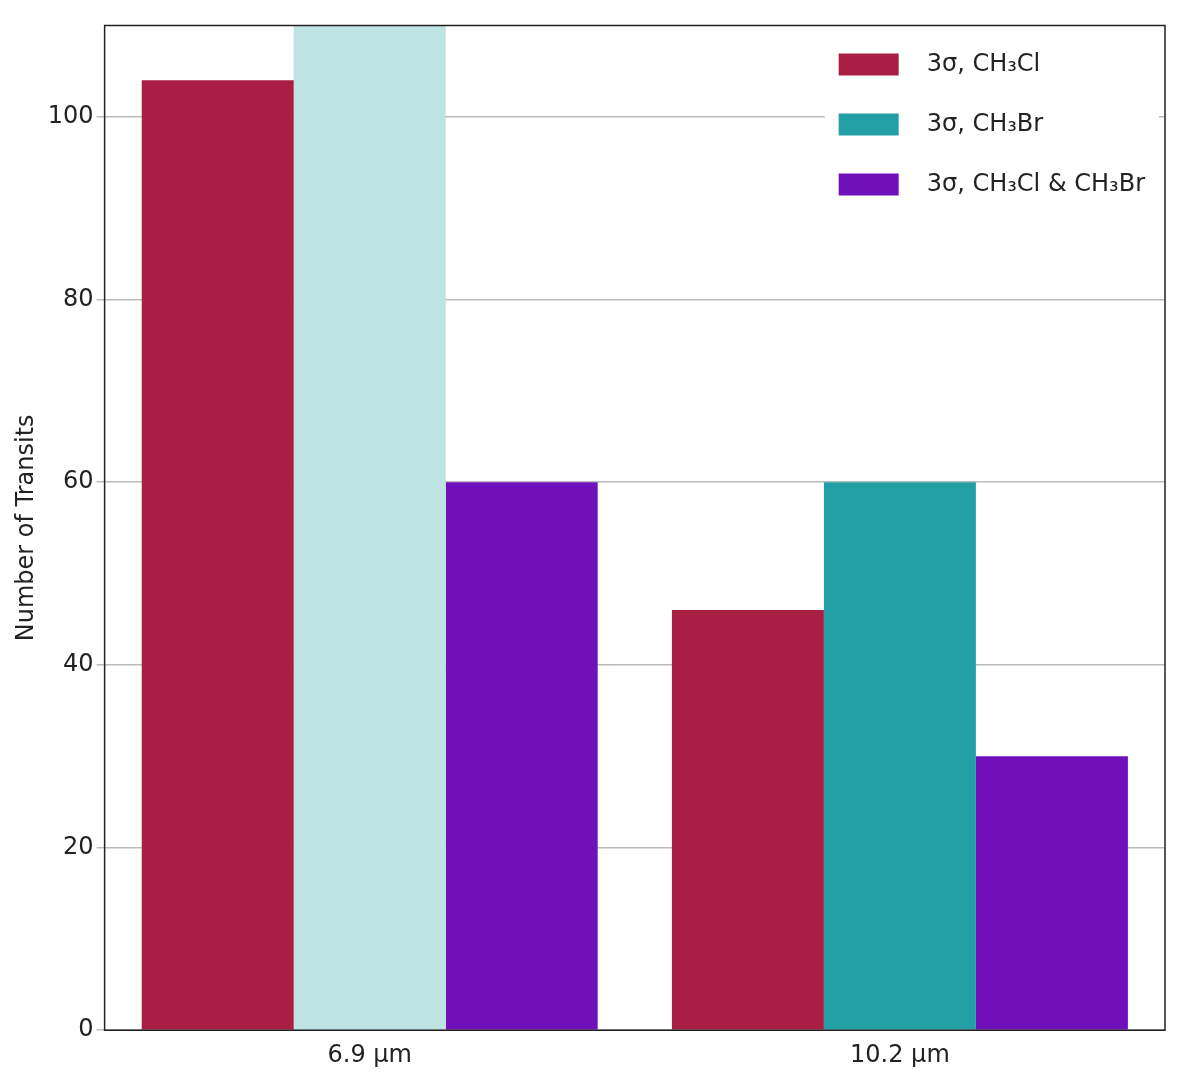  What do you see at coordinates (985, 122) in the screenshot?
I see `legend-label: 3σ, CH₃Br` at bounding box center [985, 122].